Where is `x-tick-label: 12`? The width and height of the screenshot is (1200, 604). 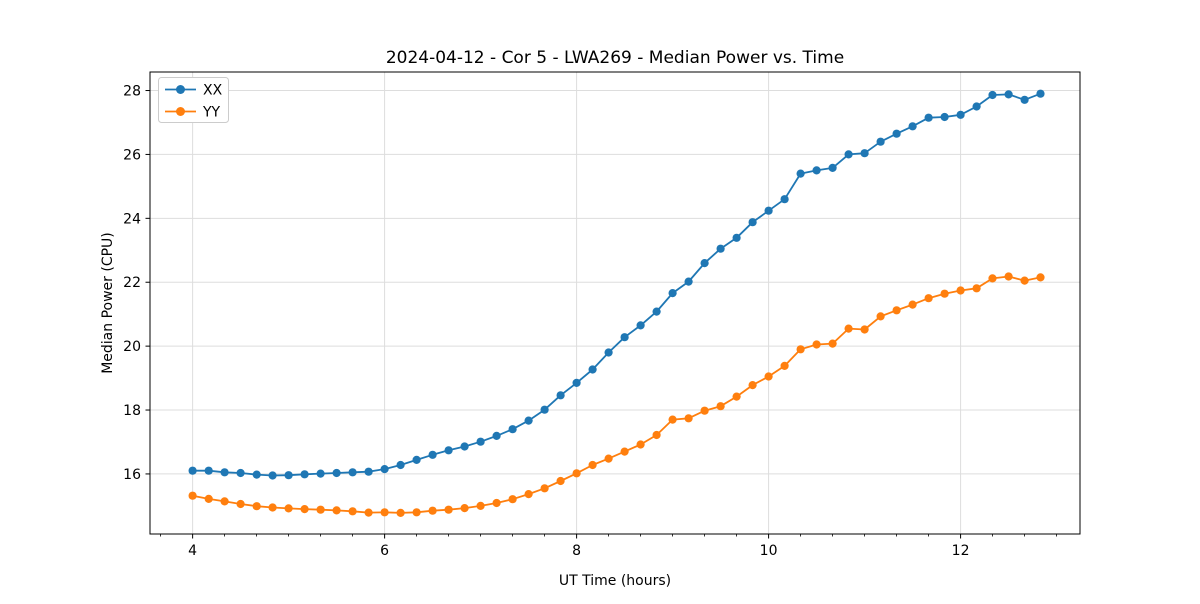
x-tick-label: 12 is located at coordinates (961, 551).